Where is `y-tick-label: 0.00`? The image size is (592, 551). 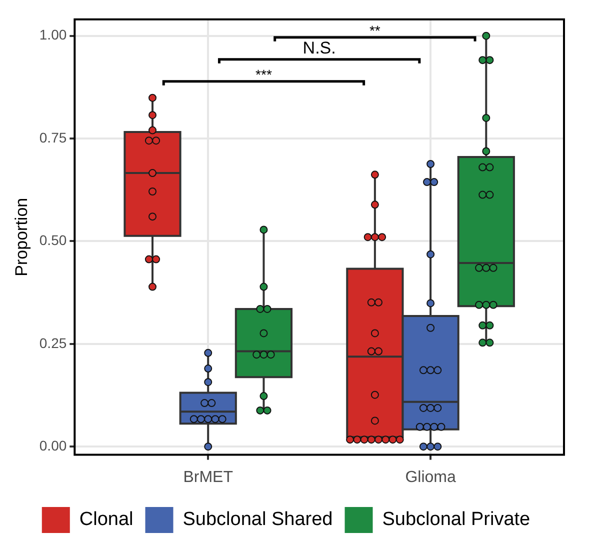
y-tick-label: 0.00 is located at coordinates (53, 445).